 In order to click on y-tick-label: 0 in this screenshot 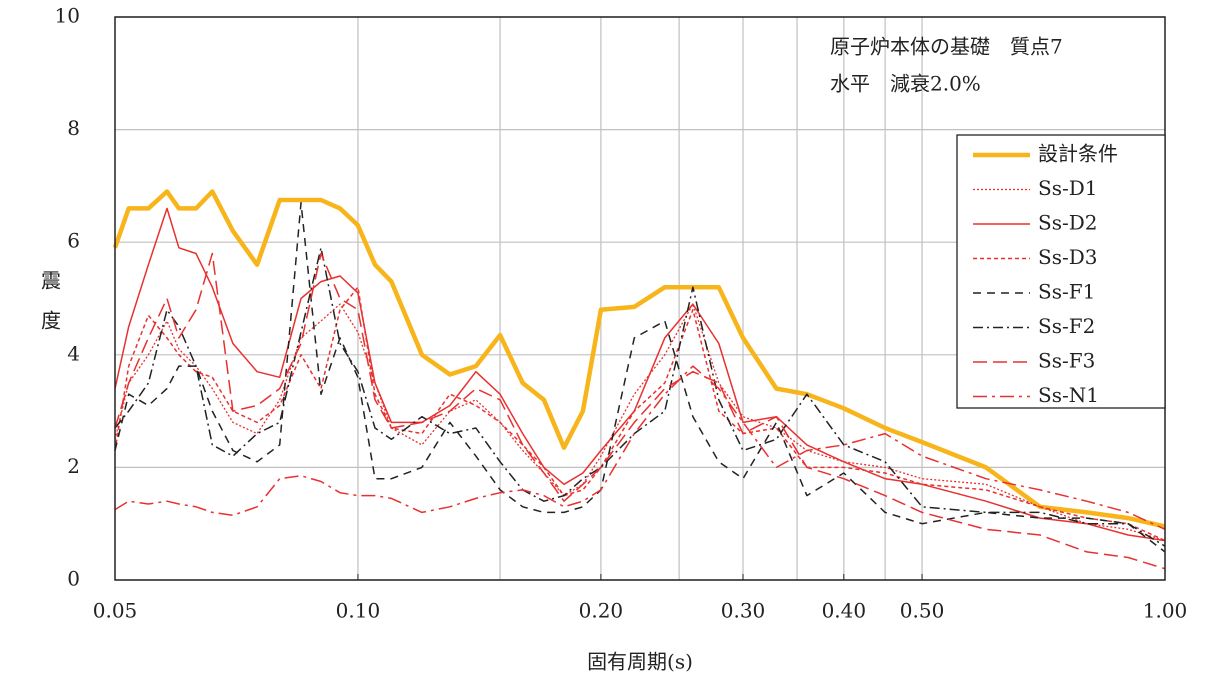, I will do `click(73, 579)`.